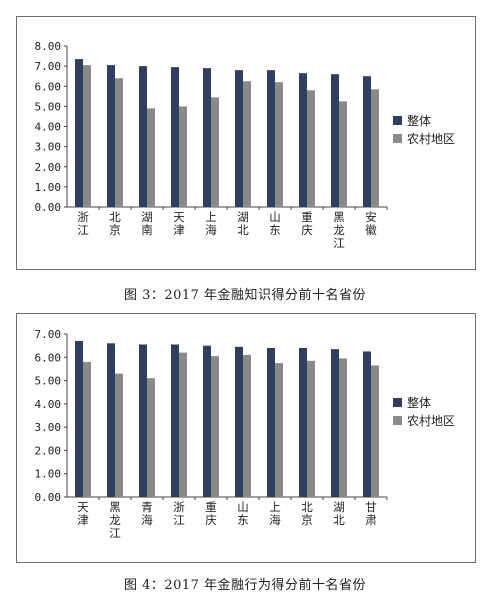 The height and width of the screenshot is (596, 490). I want to click on x-tick-label: 安徽, so click(371, 223).